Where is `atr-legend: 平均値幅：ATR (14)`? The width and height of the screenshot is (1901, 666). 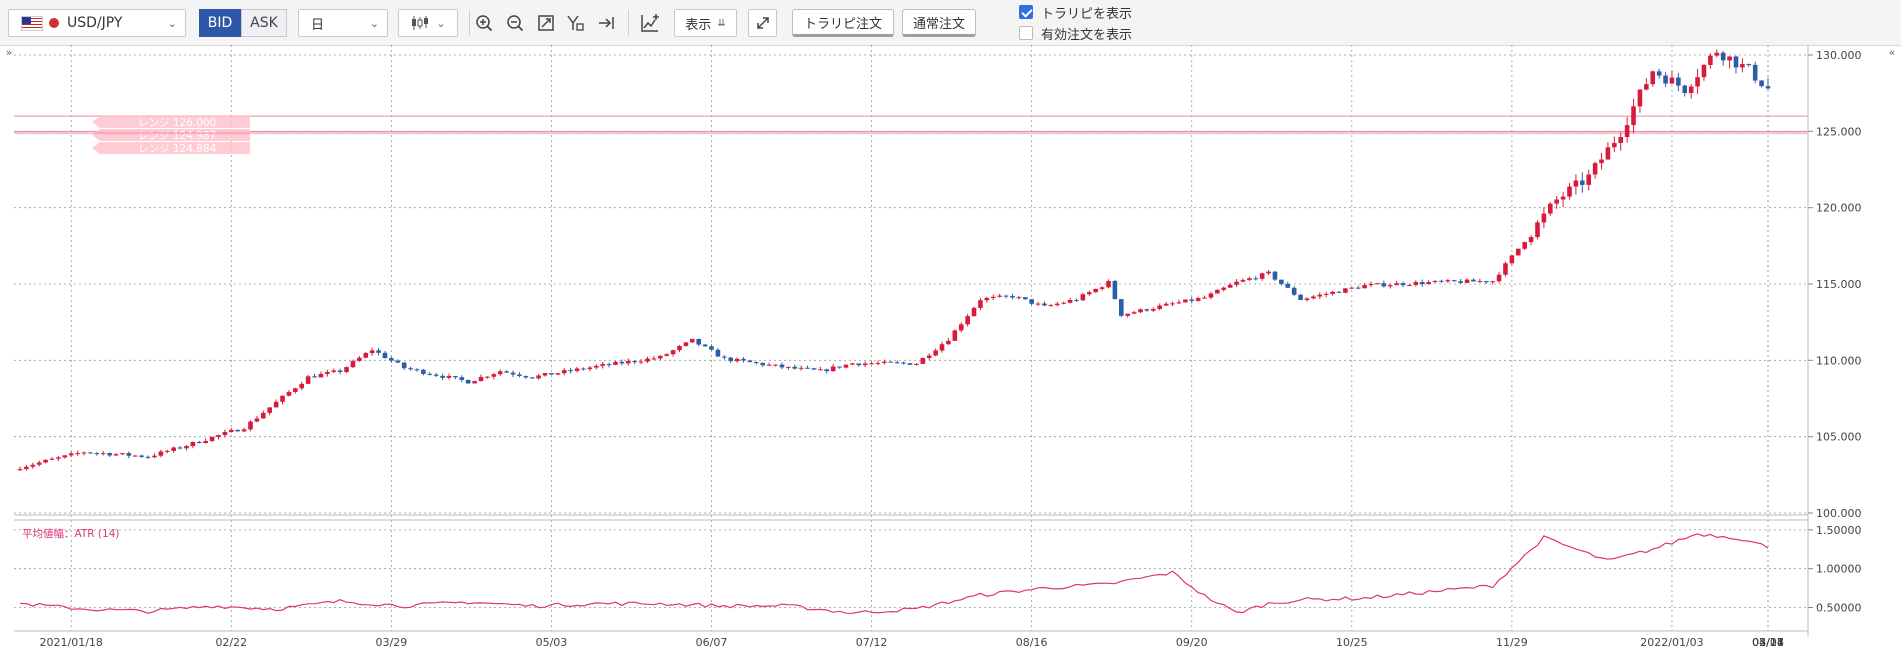 atr-legend: 平均値幅：ATR (14) is located at coordinates (70, 533).